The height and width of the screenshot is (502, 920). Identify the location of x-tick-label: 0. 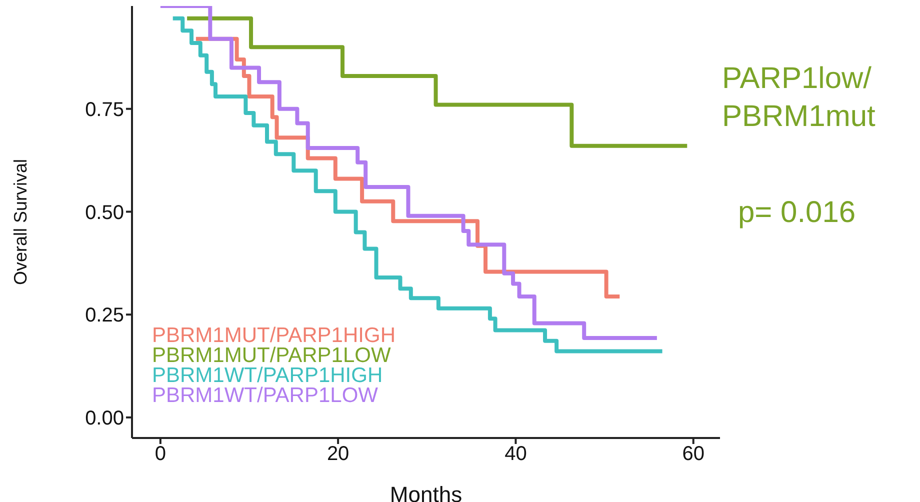
(160, 454).